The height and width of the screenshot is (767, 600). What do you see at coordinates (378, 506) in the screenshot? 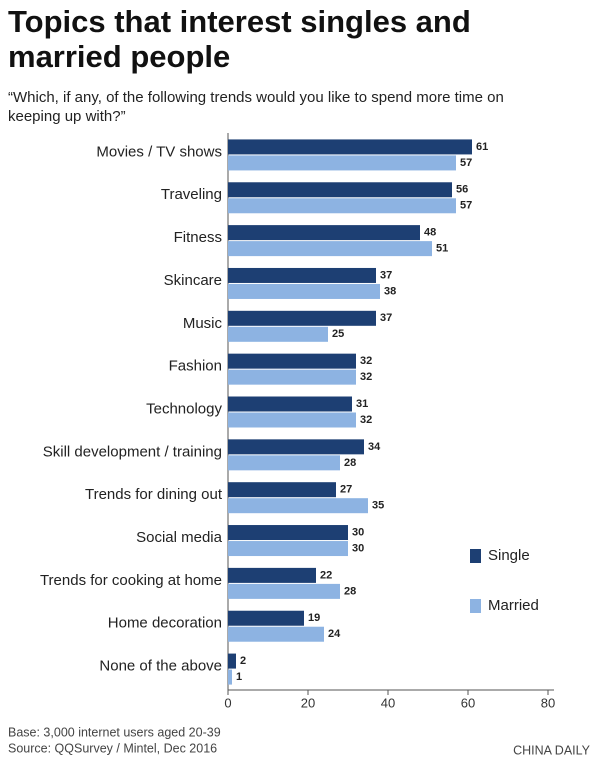
I see `value-label: 35` at bounding box center [378, 506].